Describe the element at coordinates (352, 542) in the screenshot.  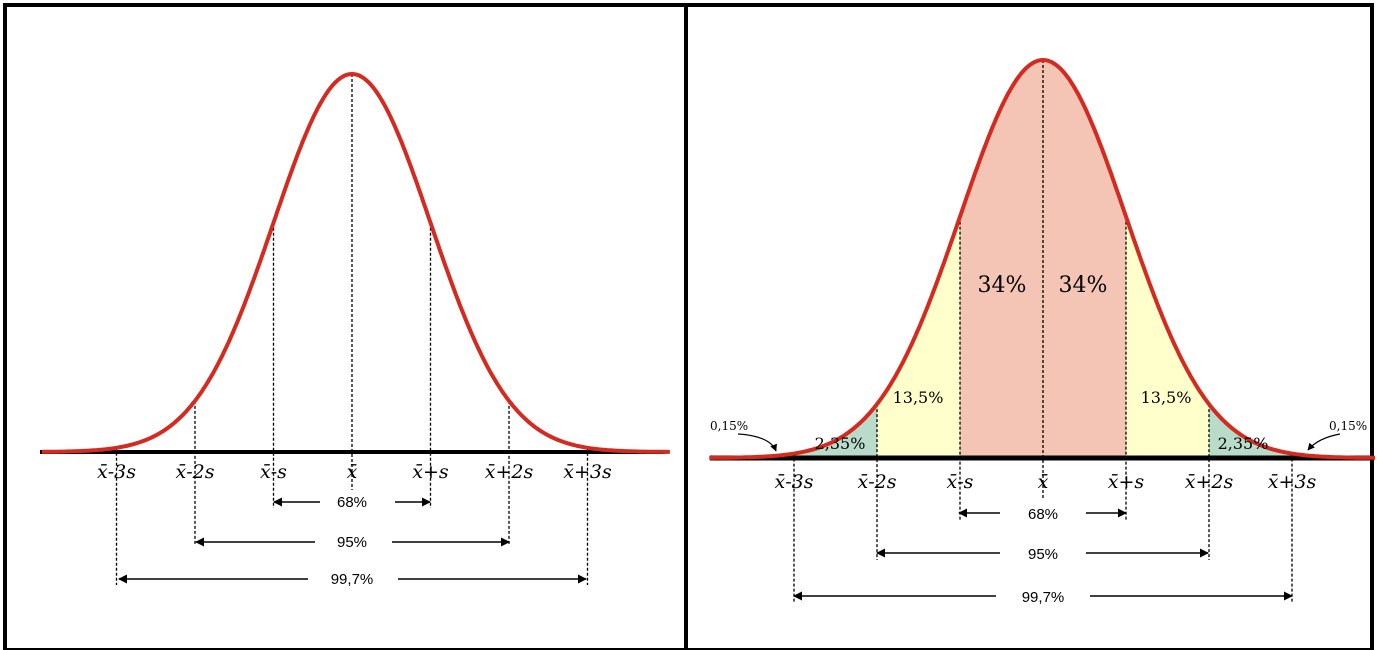
I see `left-range-95-label: 95%` at that location.